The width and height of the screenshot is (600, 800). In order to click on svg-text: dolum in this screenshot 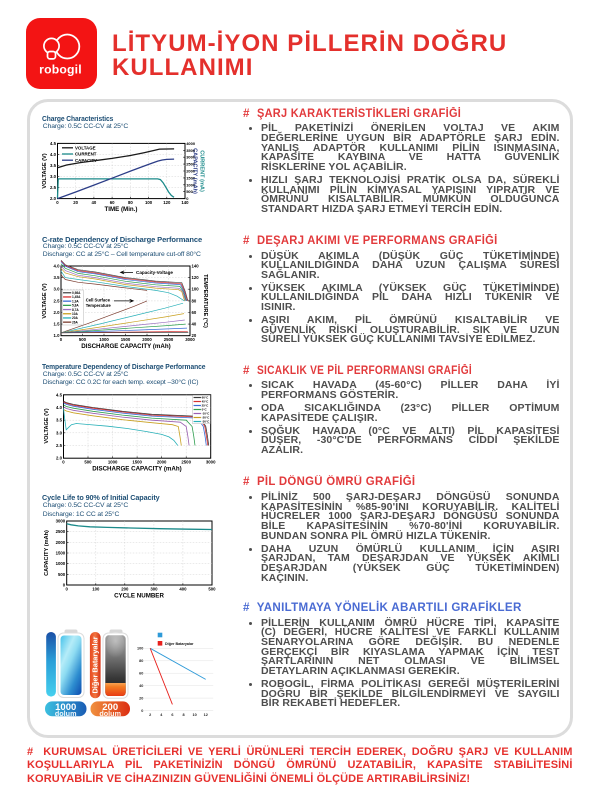, I will do `click(110, 713)`.